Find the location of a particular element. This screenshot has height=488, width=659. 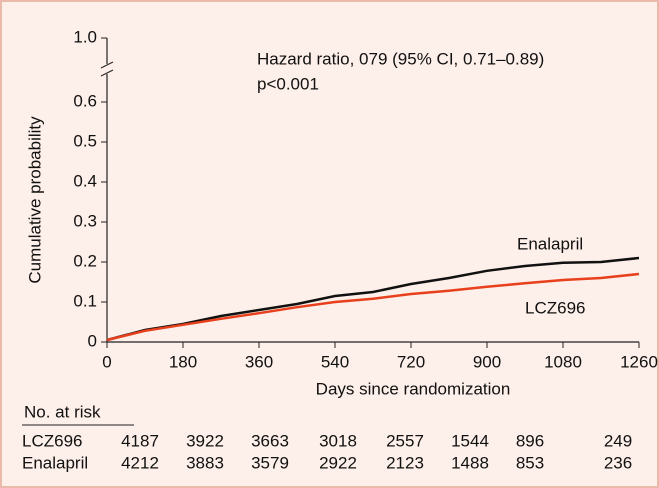

risk-value: 2123 is located at coordinates (405, 462).